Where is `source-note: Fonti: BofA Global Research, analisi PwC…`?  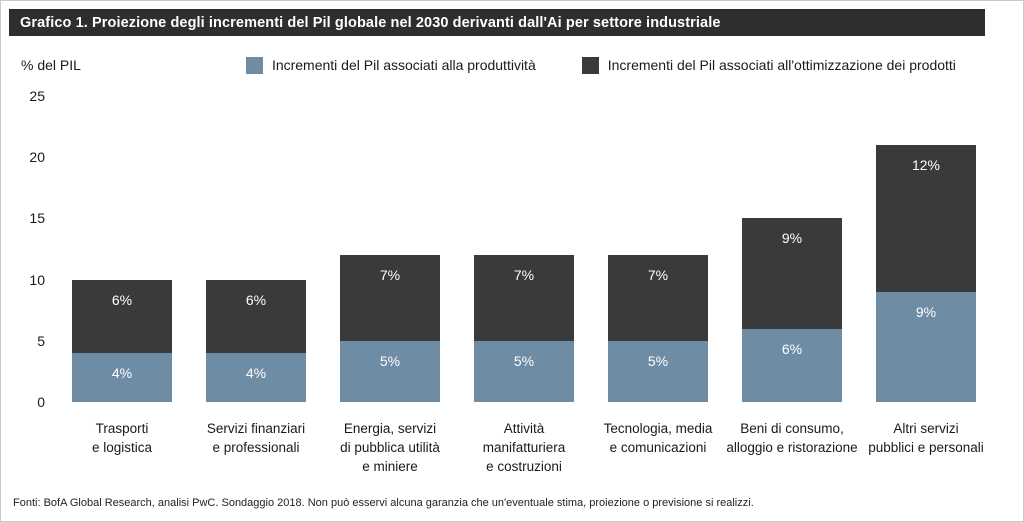
source-note: Fonti: BofA Global Research, analisi PwC… is located at coordinates (383, 503).